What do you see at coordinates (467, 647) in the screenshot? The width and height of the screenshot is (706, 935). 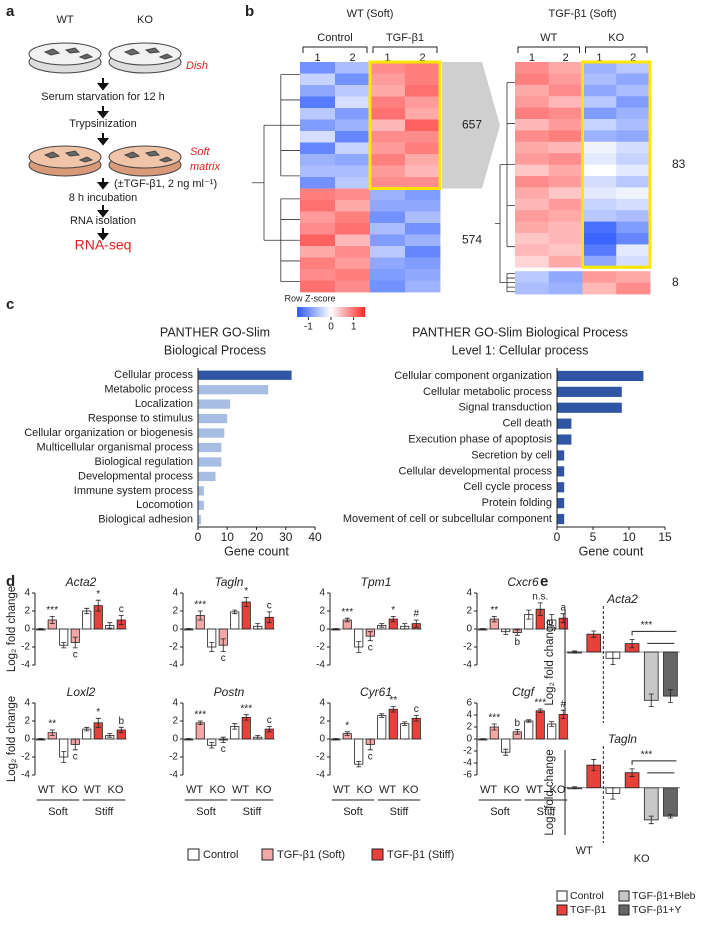 I see `y-tick-label: -2` at bounding box center [467, 647].